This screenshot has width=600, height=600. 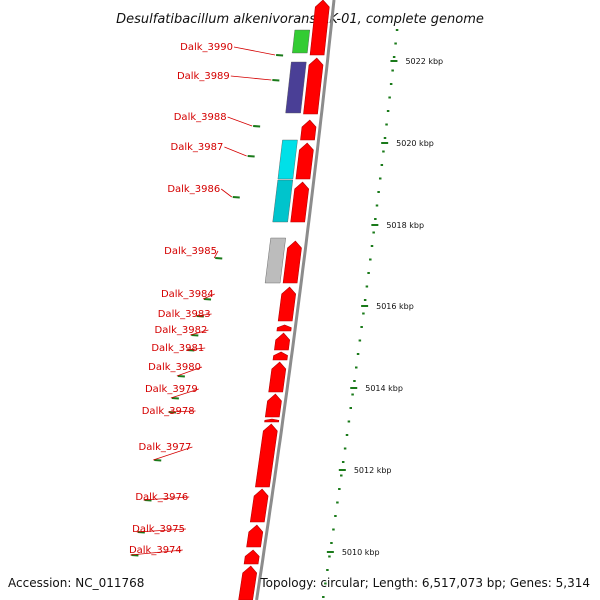 What do you see at coordinates (373, 470) in the screenshot?
I see `scale-label: 5012 kbp` at bounding box center [373, 470].